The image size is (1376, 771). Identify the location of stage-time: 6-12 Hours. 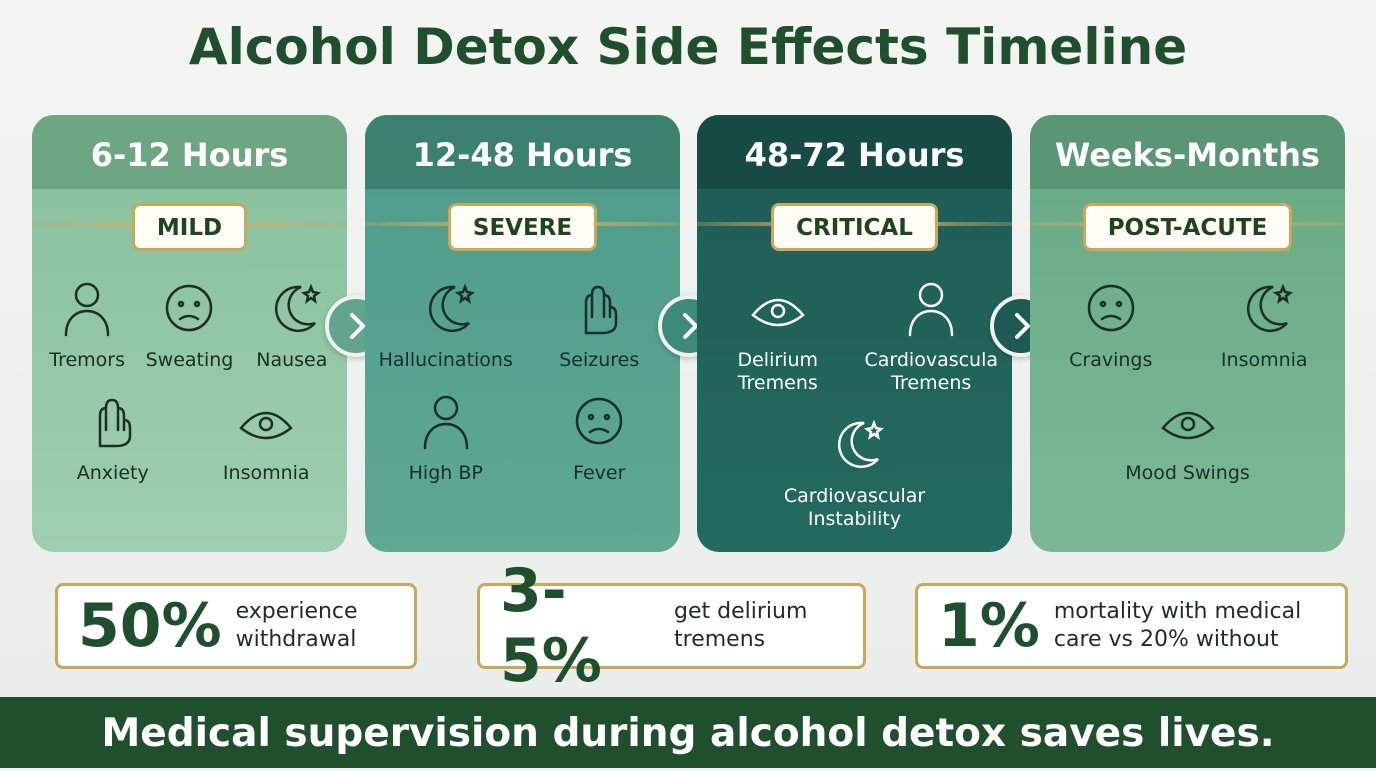
(189, 152).